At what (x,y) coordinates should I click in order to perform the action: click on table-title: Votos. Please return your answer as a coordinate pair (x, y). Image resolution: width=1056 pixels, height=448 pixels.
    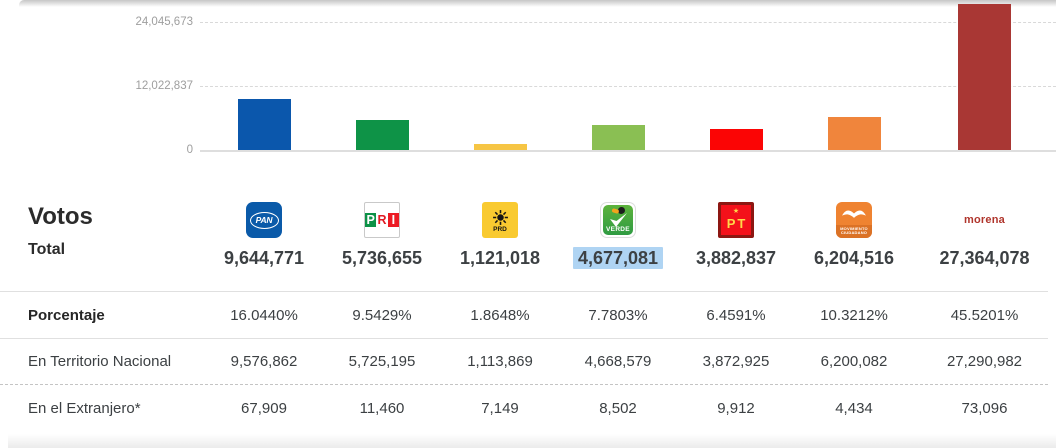
    Looking at the image, I should click on (60, 216).